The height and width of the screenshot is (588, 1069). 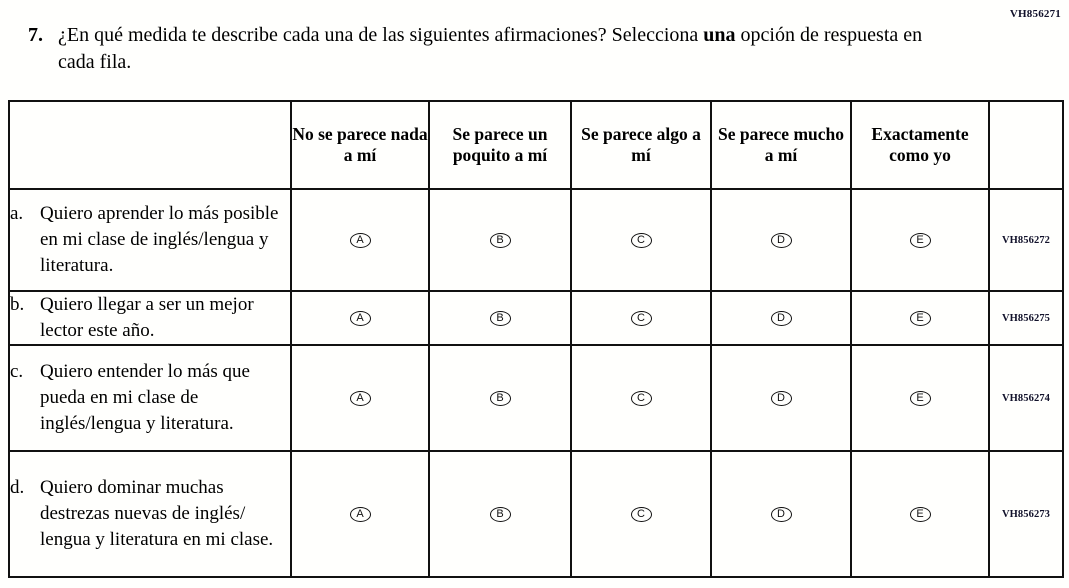 I want to click on answer-option-b4: D, so click(x=781, y=318).